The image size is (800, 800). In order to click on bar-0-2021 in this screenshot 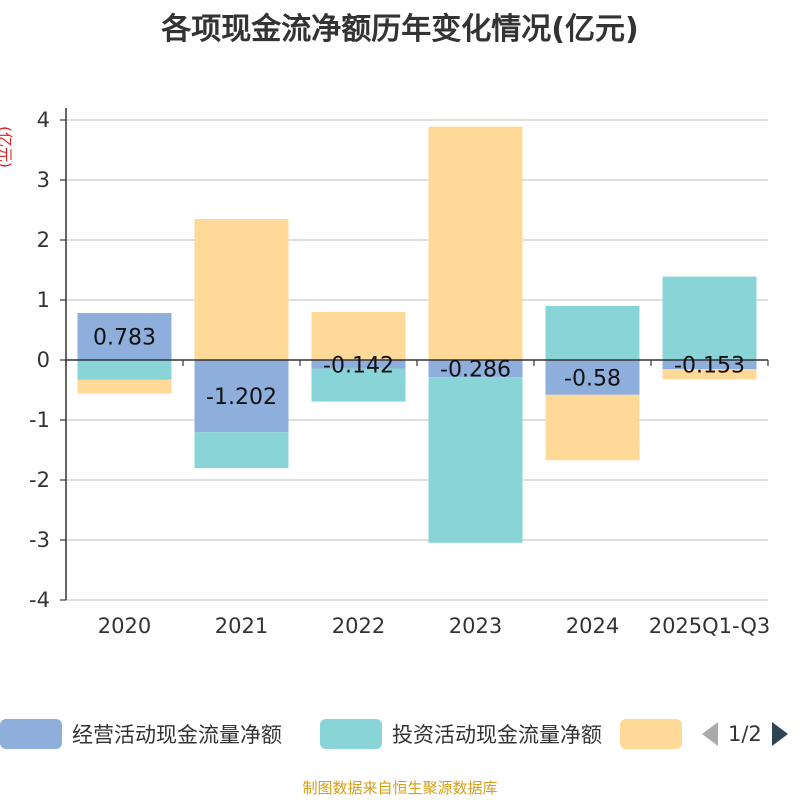, I will do `click(241, 396)`.